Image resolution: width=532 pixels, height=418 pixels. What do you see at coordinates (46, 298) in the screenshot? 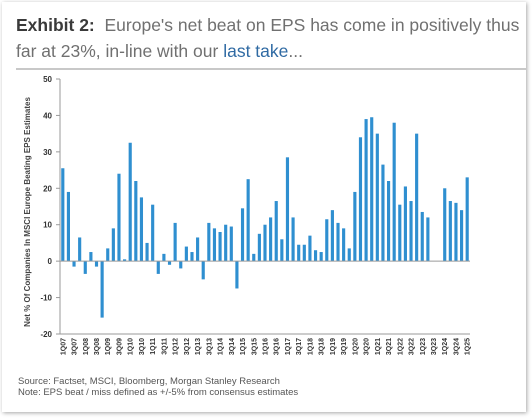
I see `y-tick-label: -10` at bounding box center [46, 298].